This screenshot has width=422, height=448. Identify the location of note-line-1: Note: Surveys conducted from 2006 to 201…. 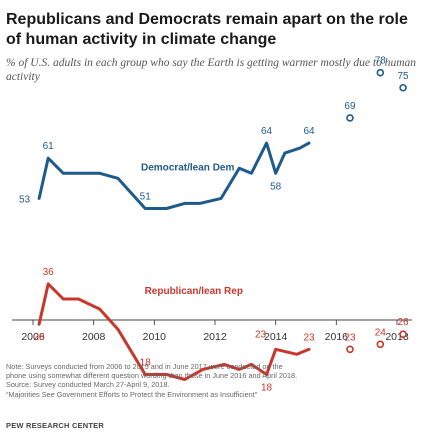
(144, 366).